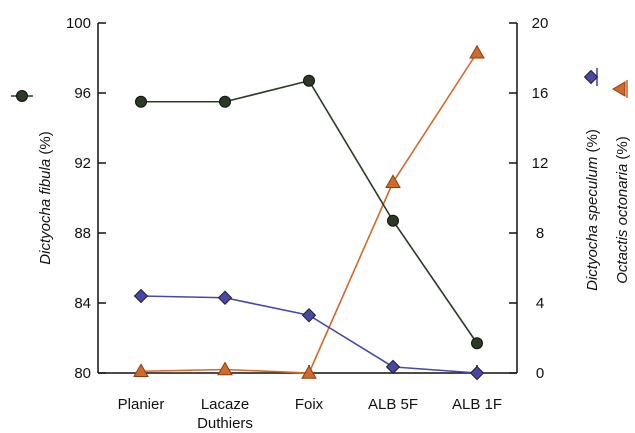  I want to click on right-tick-label: 12, so click(540, 163).